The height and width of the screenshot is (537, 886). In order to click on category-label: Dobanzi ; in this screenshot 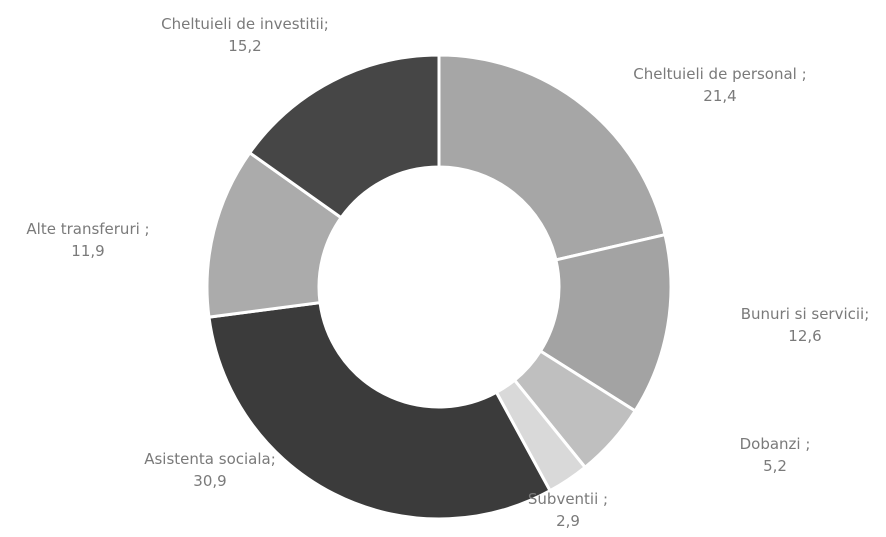, I will do `click(775, 444)`.